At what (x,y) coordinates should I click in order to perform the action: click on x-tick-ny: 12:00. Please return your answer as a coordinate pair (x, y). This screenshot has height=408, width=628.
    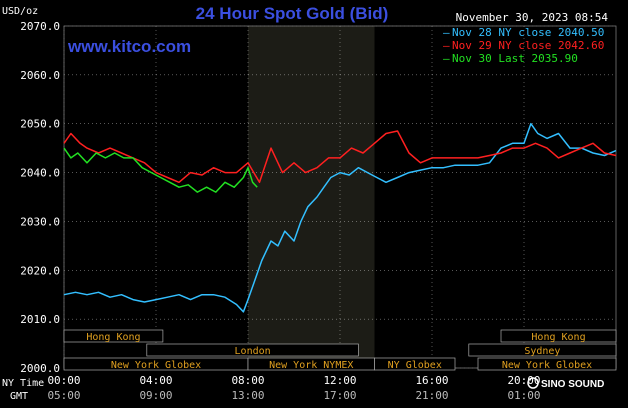
    Looking at the image, I should click on (339, 380).